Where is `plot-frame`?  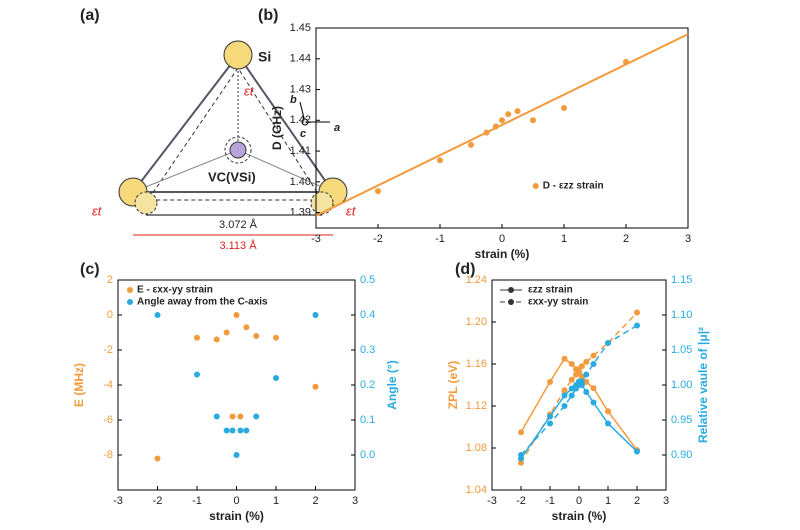
plot-frame is located at coordinates (236, 385).